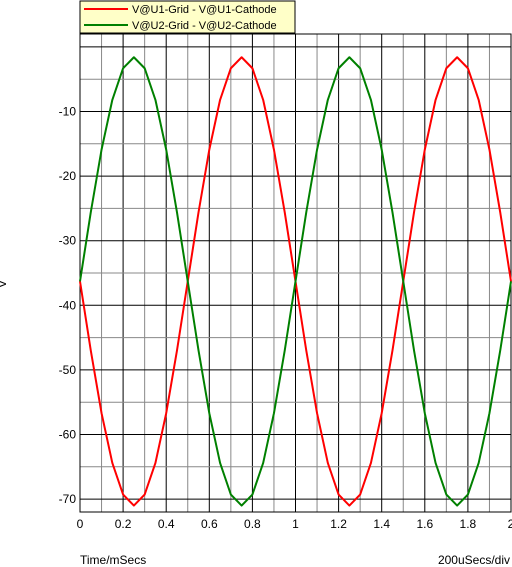  What do you see at coordinates (204, 26) in the screenshot?
I see `legend-entry-u2: V@U2-Grid - V@U2-Cathode` at bounding box center [204, 26].